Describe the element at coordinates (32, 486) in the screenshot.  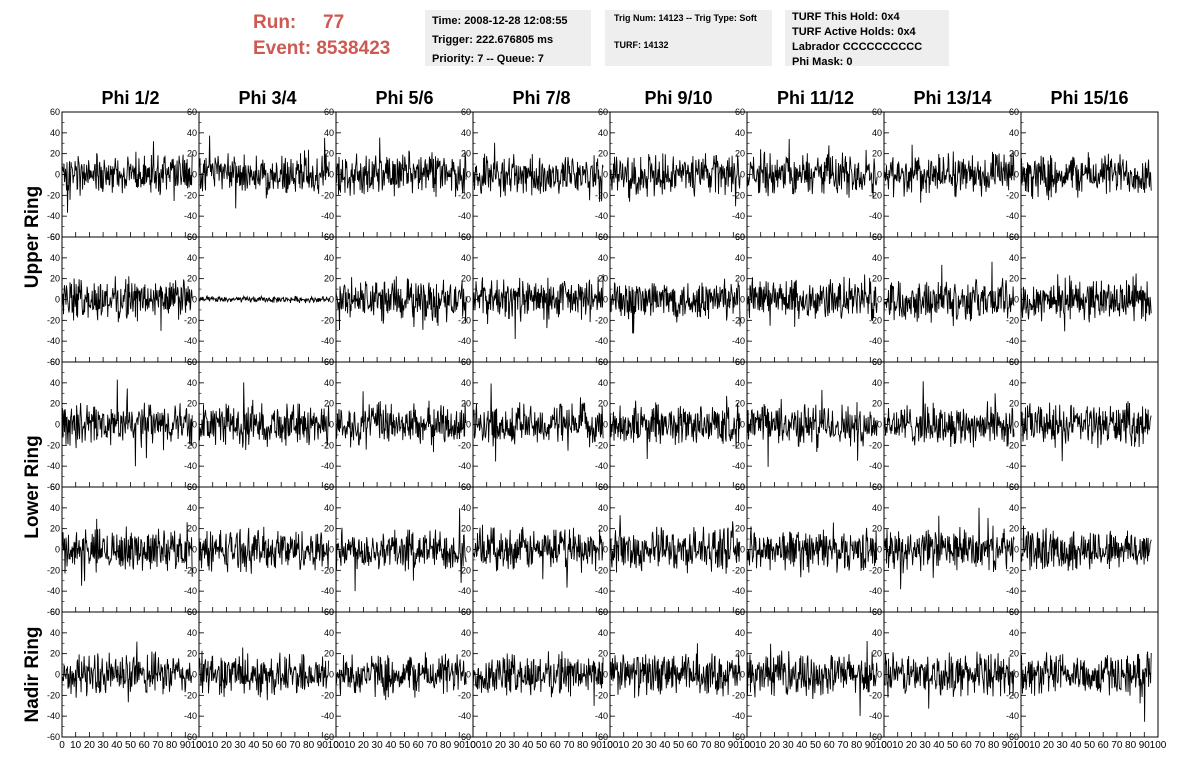
I see `ring-label: Lower Ring` at that location.